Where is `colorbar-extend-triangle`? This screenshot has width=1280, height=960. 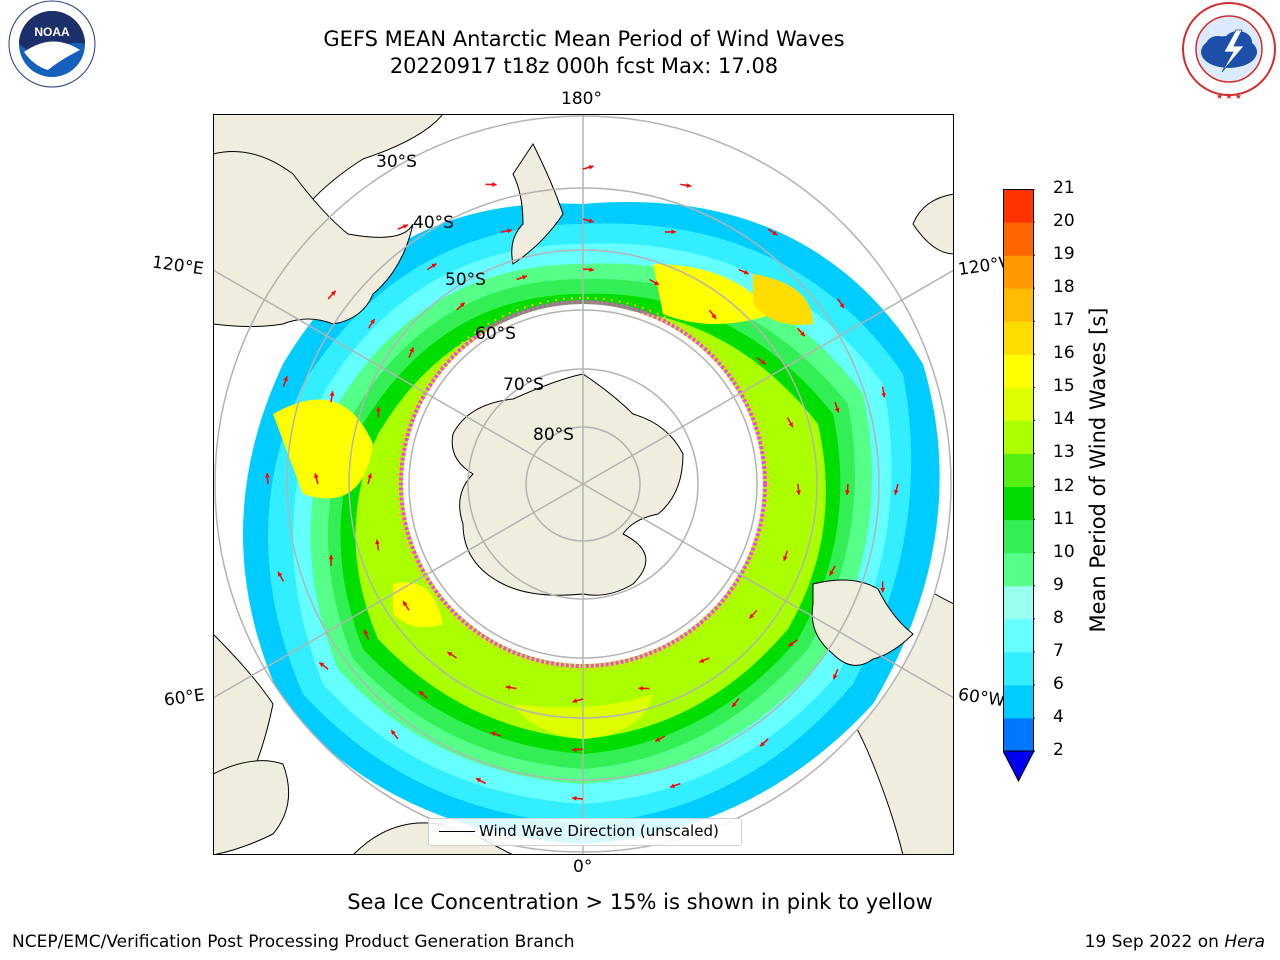
colorbar-extend-triangle is located at coordinates (1019, 766).